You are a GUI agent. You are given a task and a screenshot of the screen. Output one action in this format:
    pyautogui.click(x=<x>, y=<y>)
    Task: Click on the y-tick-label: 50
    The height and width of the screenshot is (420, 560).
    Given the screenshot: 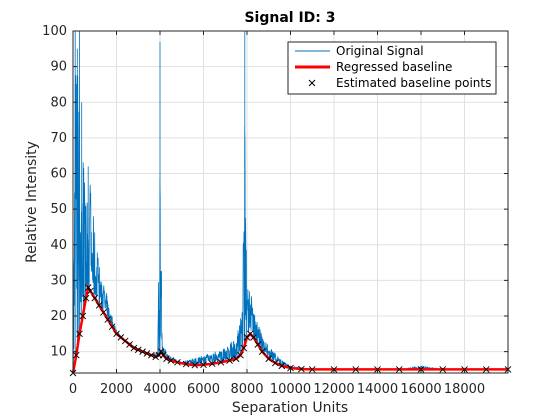 What is the action you would take?
    pyautogui.click(x=58, y=209)
    